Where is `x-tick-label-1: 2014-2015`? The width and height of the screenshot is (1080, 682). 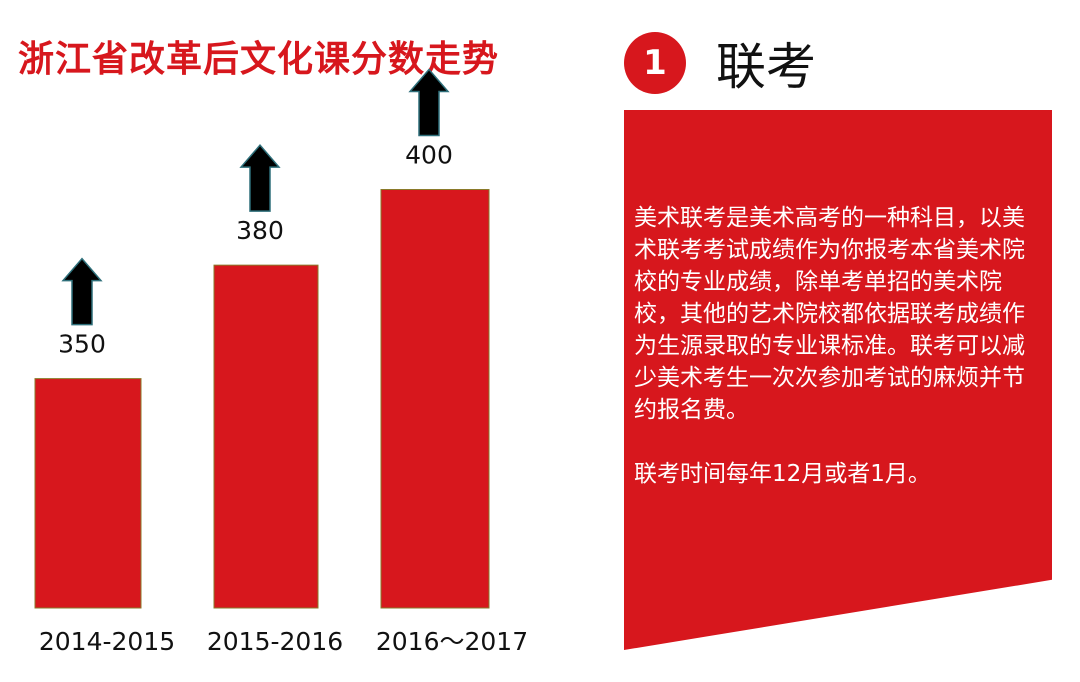 x-tick-label-1: 2014-2015 is located at coordinates (107, 641).